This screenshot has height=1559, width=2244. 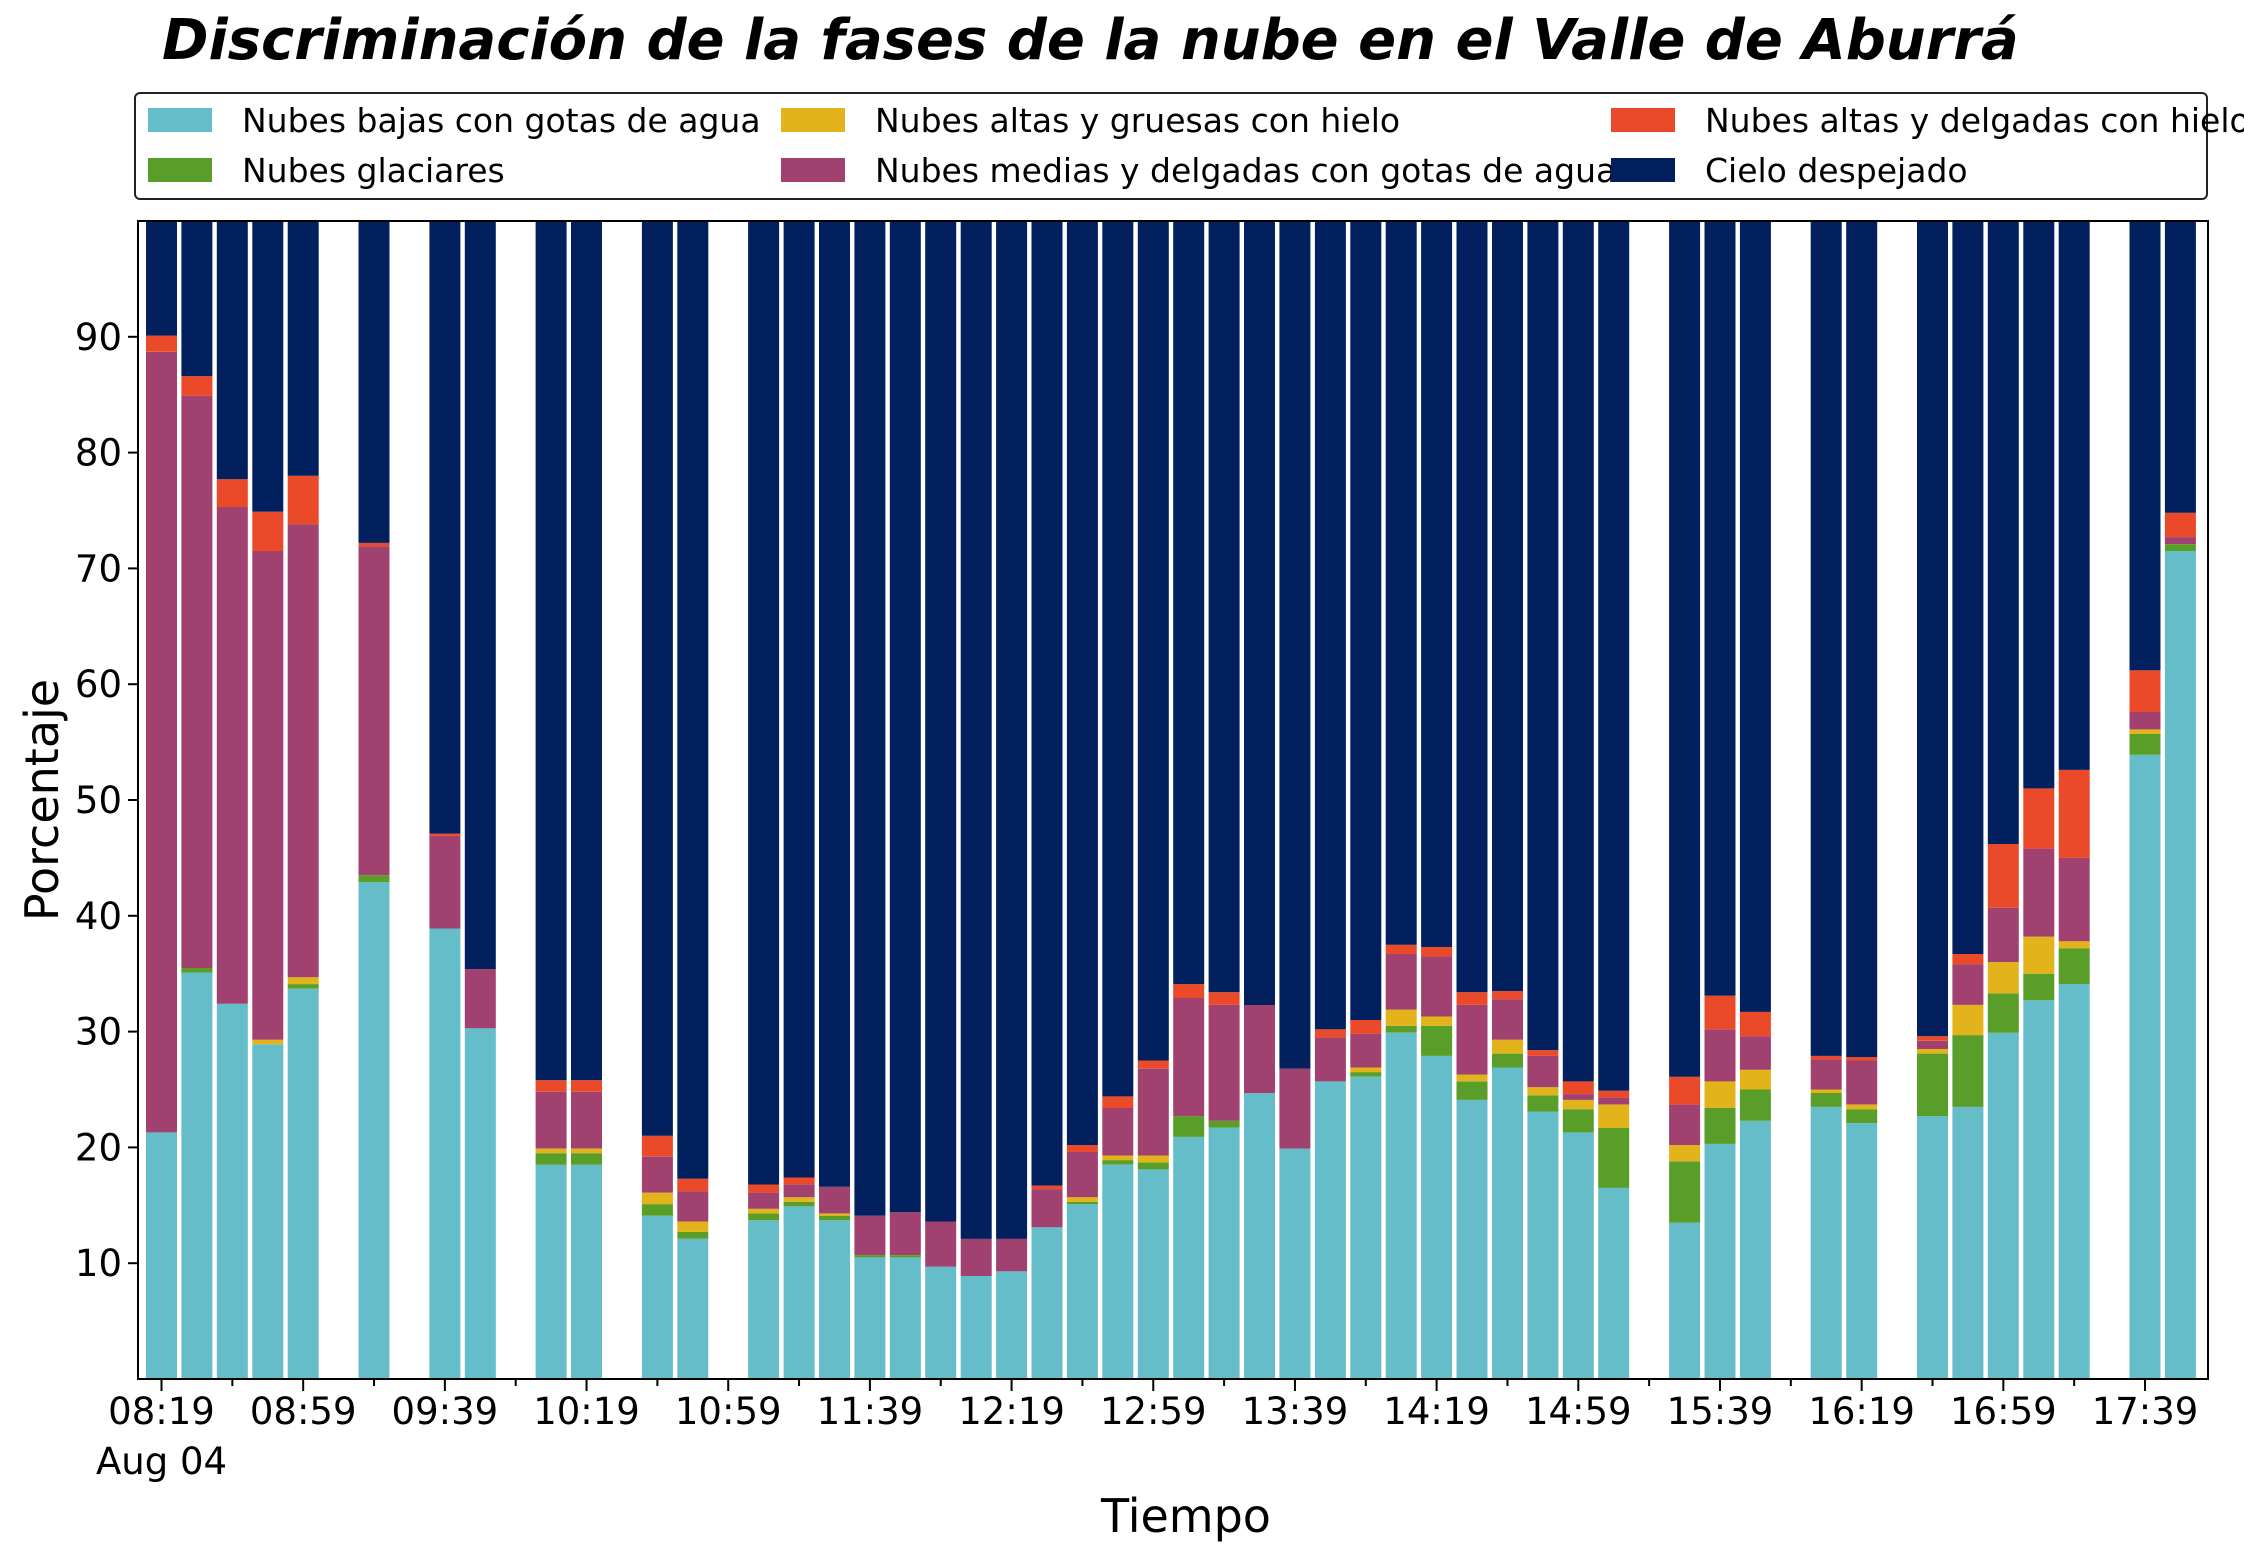 What do you see at coordinates (586, 1411) in the screenshot?
I see `x-tick-label: 10:19` at bounding box center [586, 1411].